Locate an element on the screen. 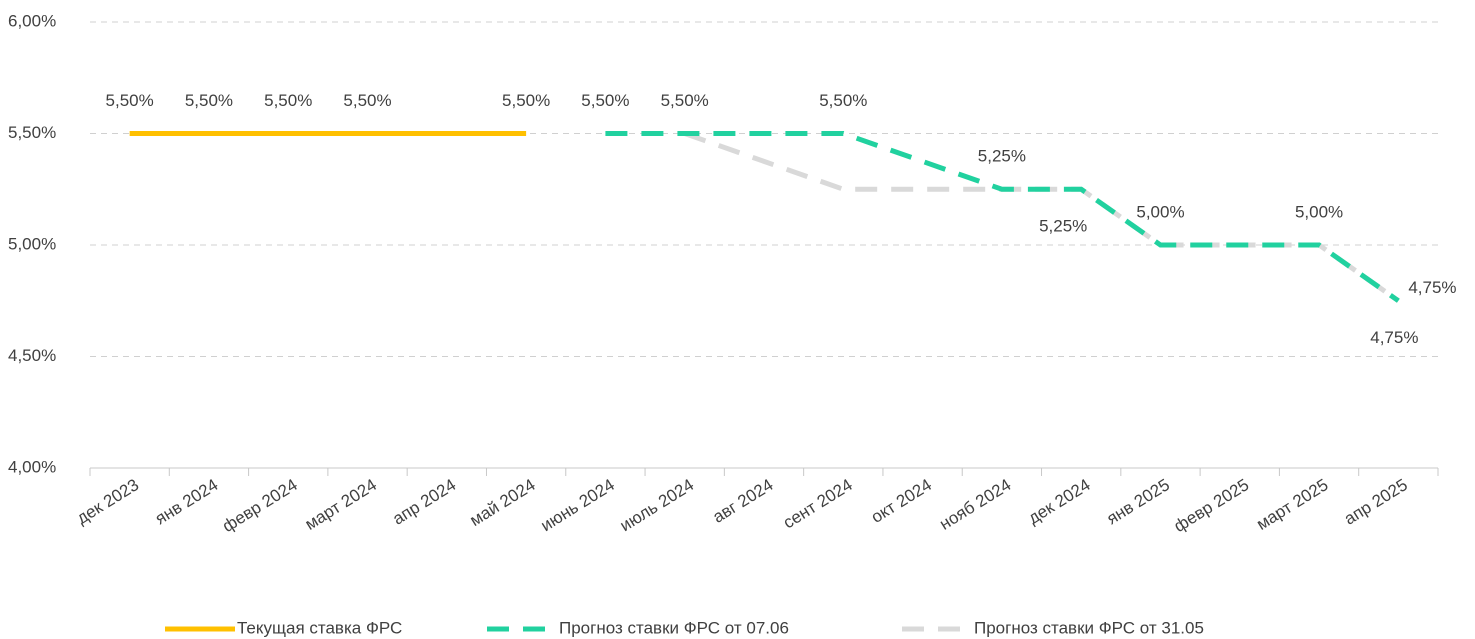  legend-label: Текущая ставка ФРС is located at coordinates (319, 627).